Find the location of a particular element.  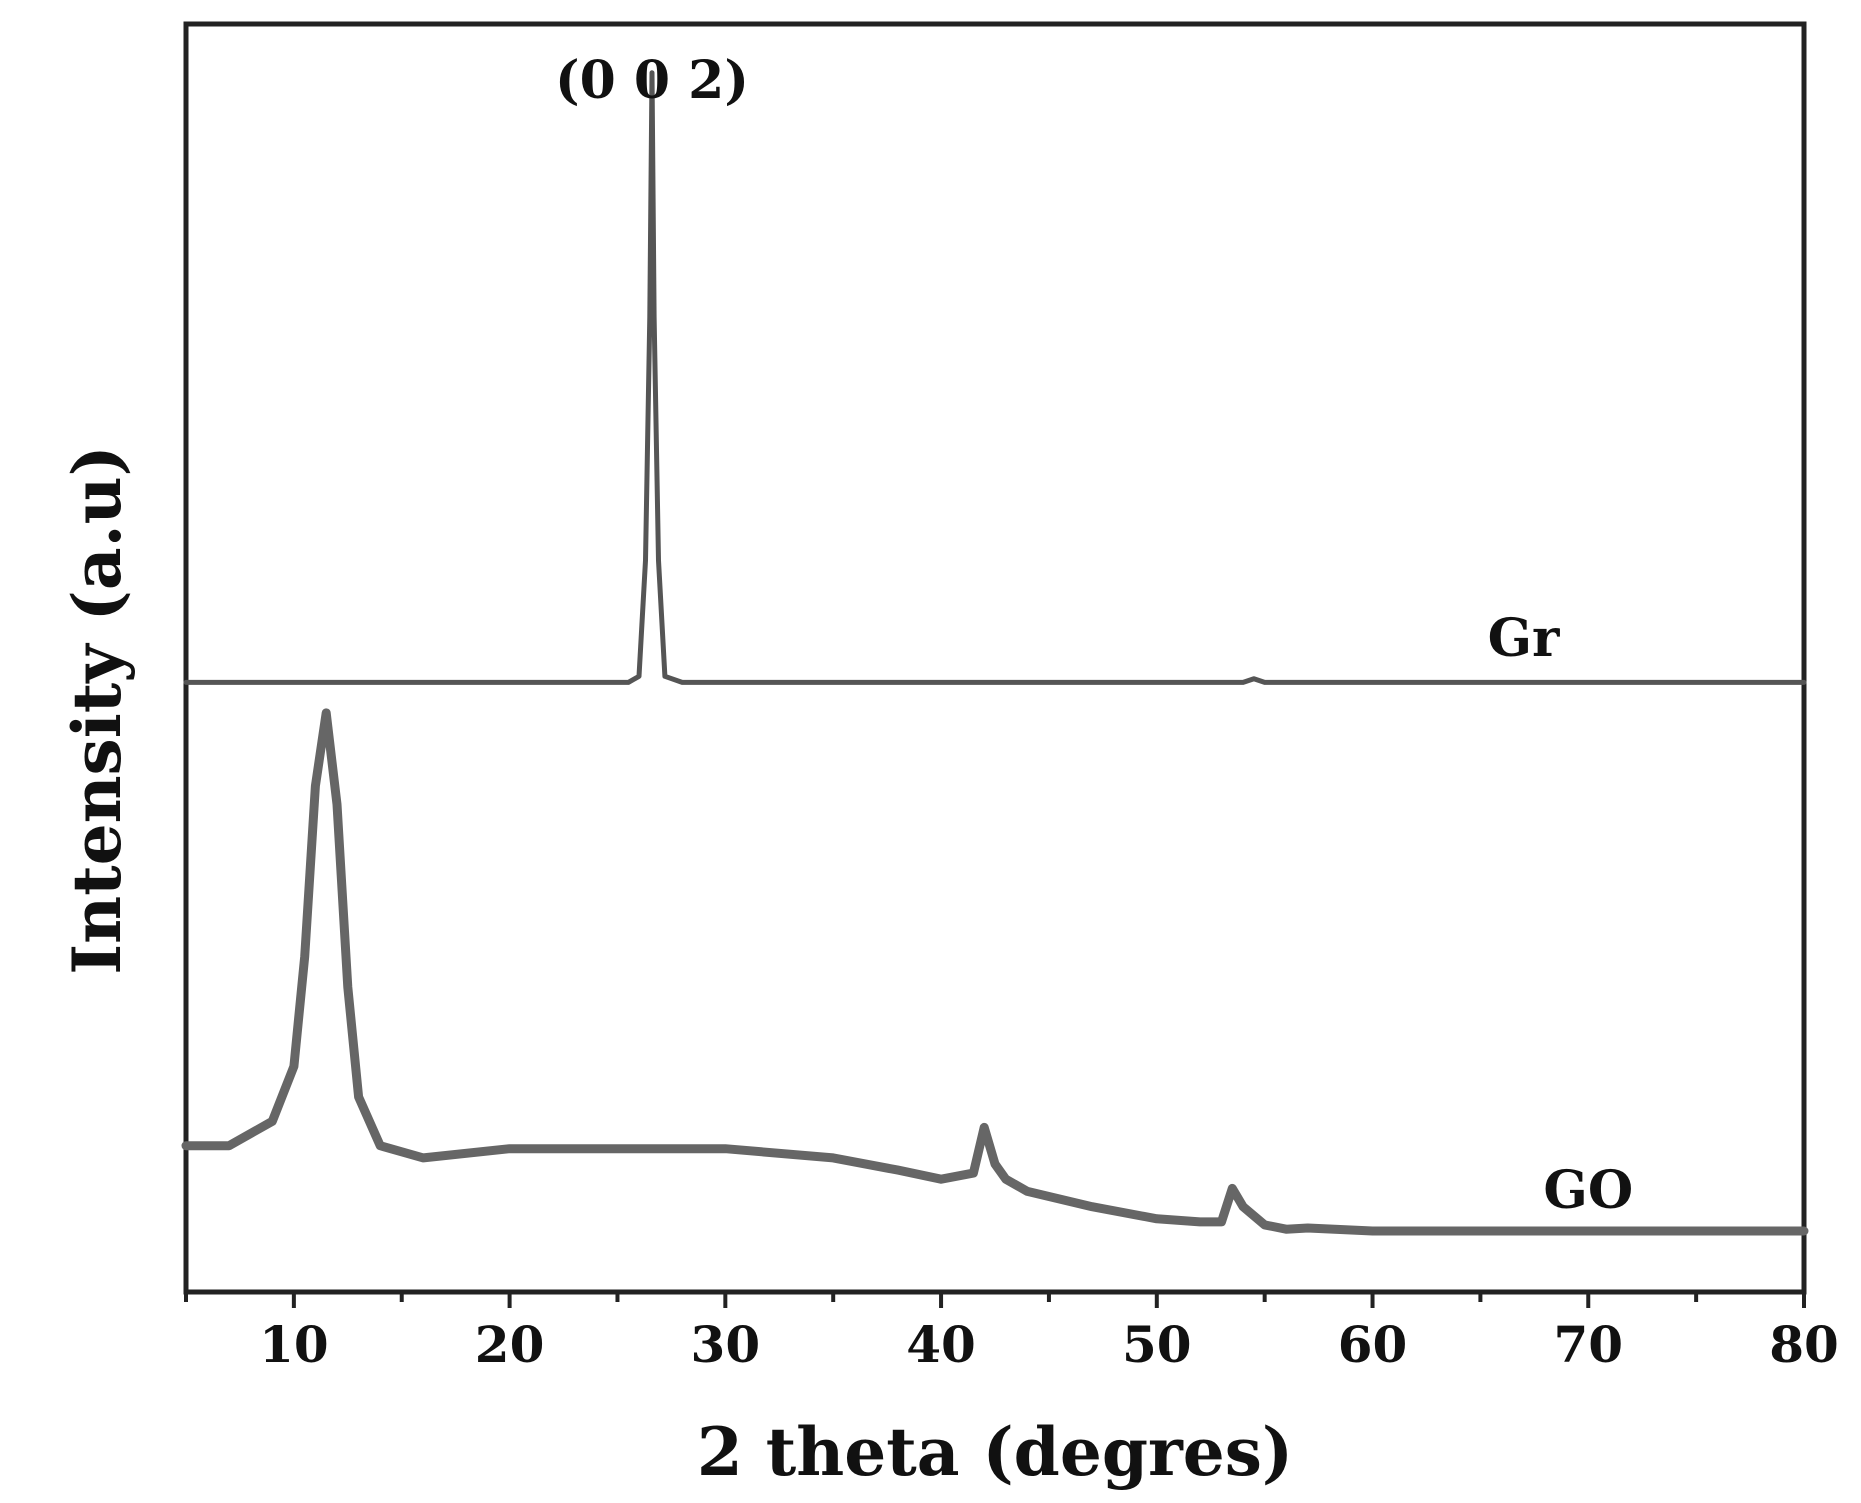

annotation-go: GO is located at coordinates (1588, 1190).